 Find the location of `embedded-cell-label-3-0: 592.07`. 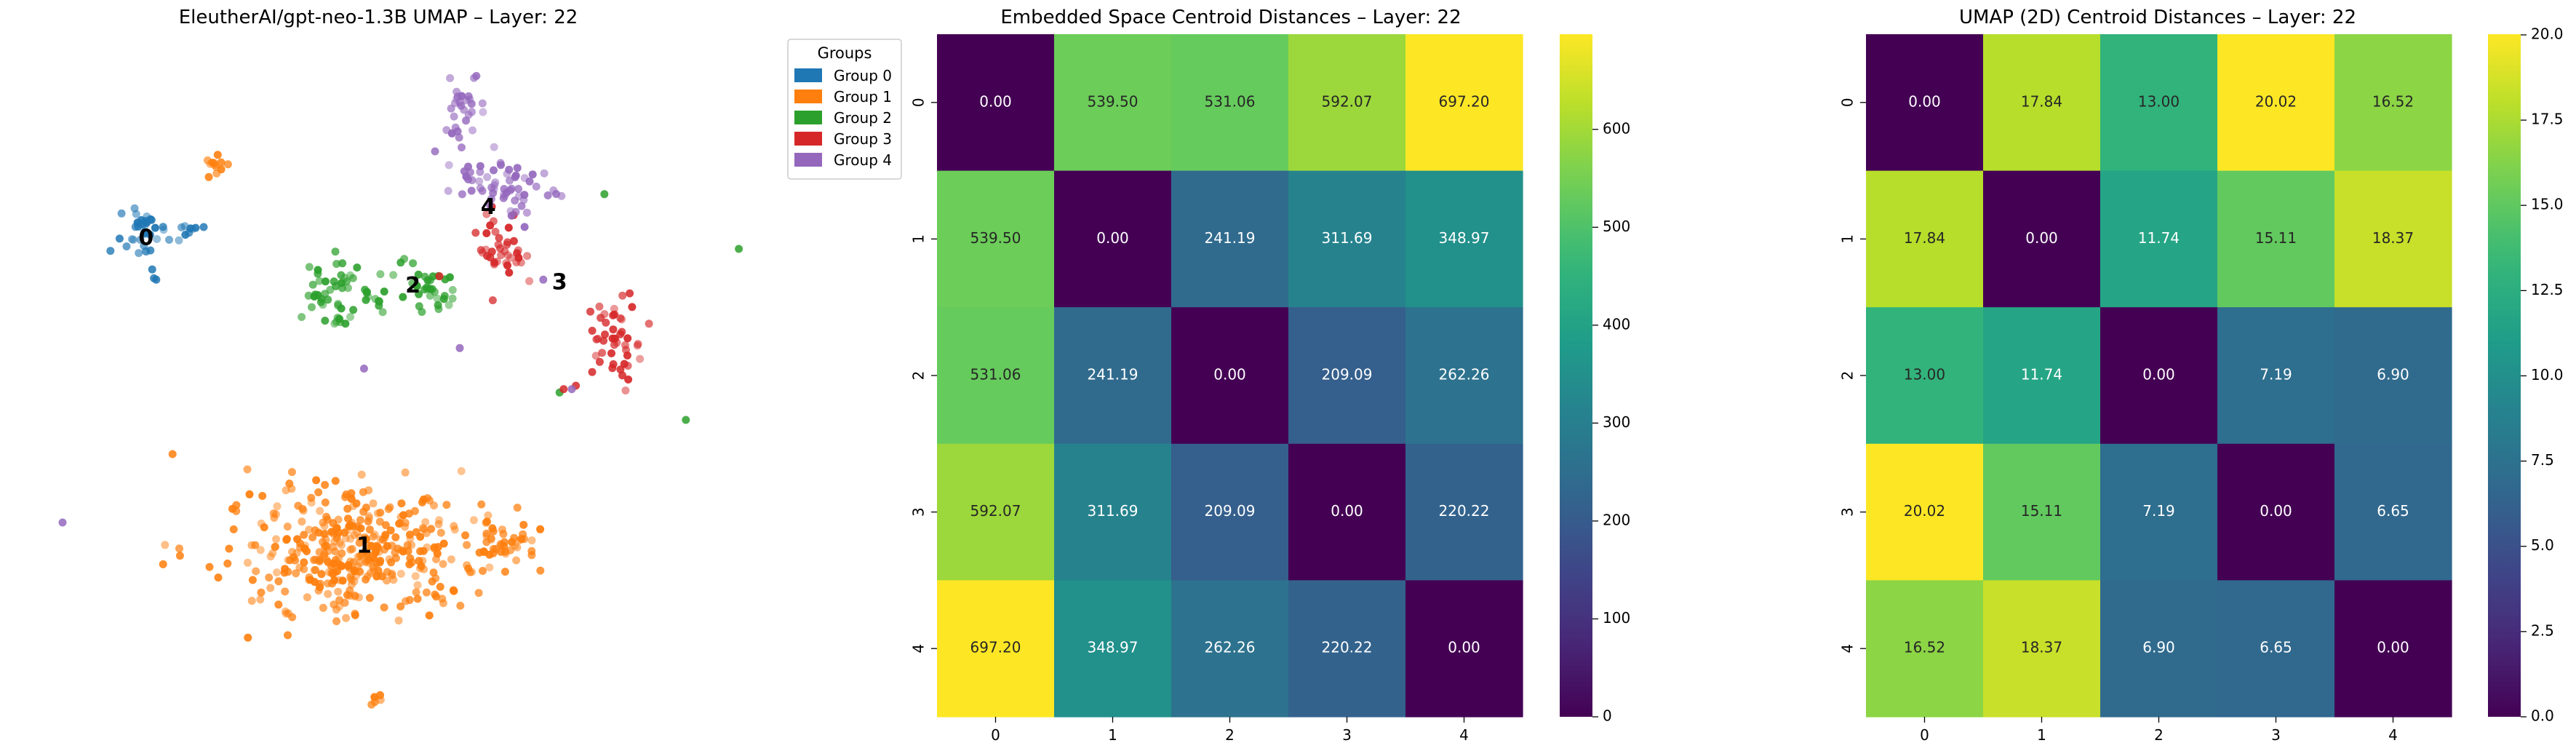

embedded-cell-label-3-0: 592.07 is located at coordinates (995, 511).